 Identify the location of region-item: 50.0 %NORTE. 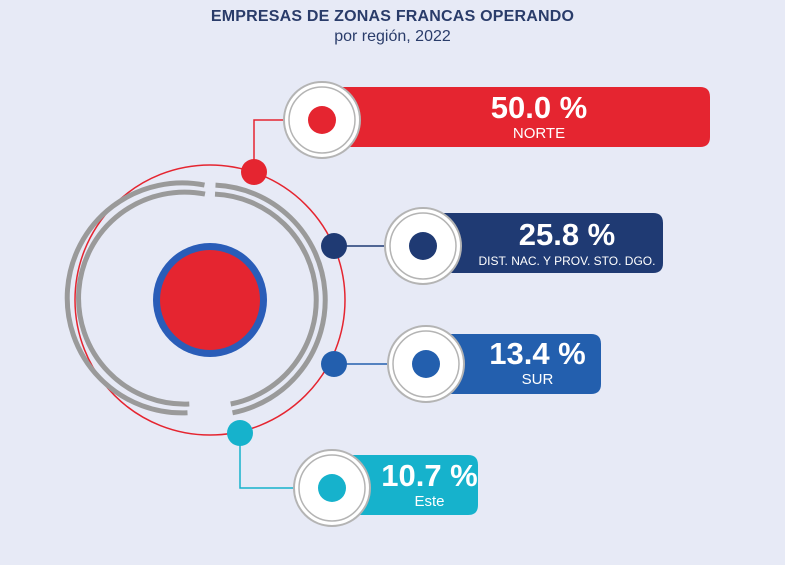
(475, 133).